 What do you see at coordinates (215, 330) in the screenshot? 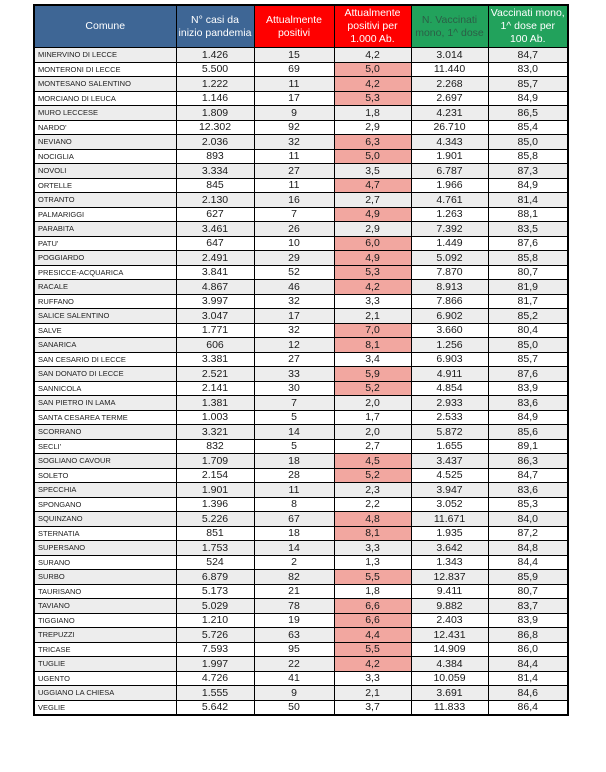
I see `cell-casi-da-inizio-pandemia: 1.771` at bounding box center [215, 330].